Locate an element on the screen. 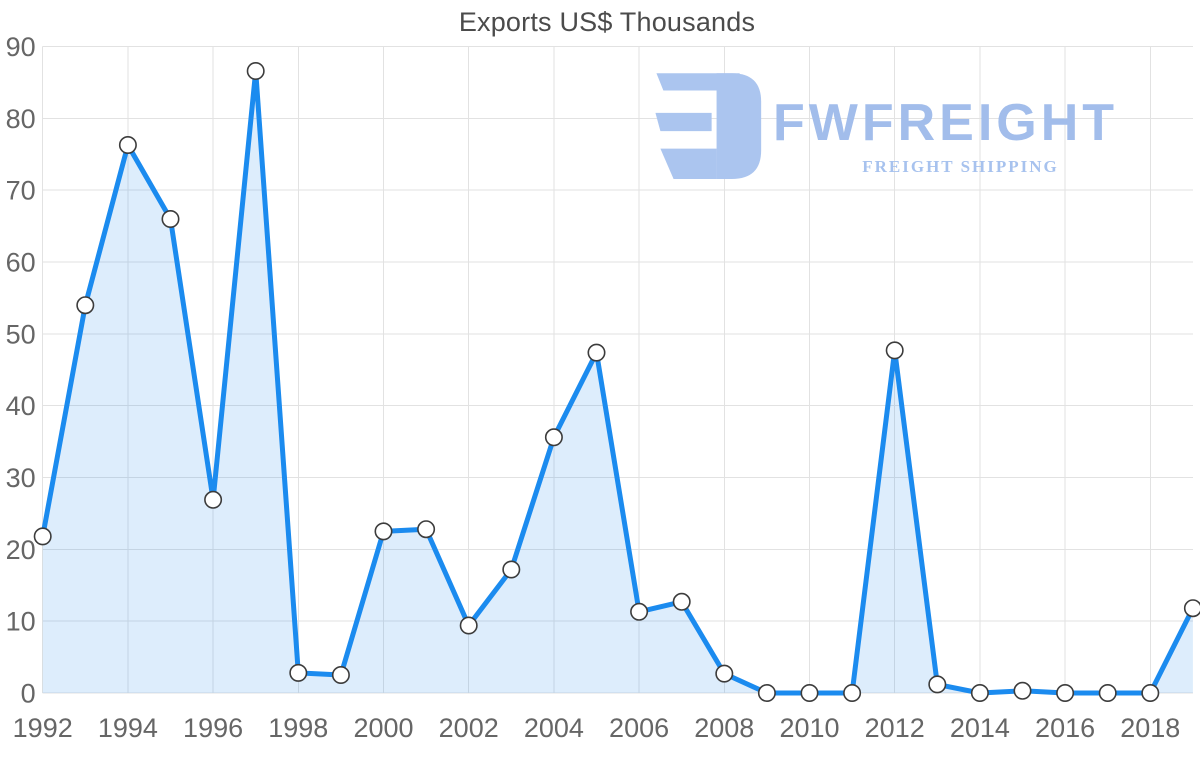 Image resolution: width=1200 pixels, height=763 pixels. x-tick-label: 2018 is located at coordinates (1150, 728).